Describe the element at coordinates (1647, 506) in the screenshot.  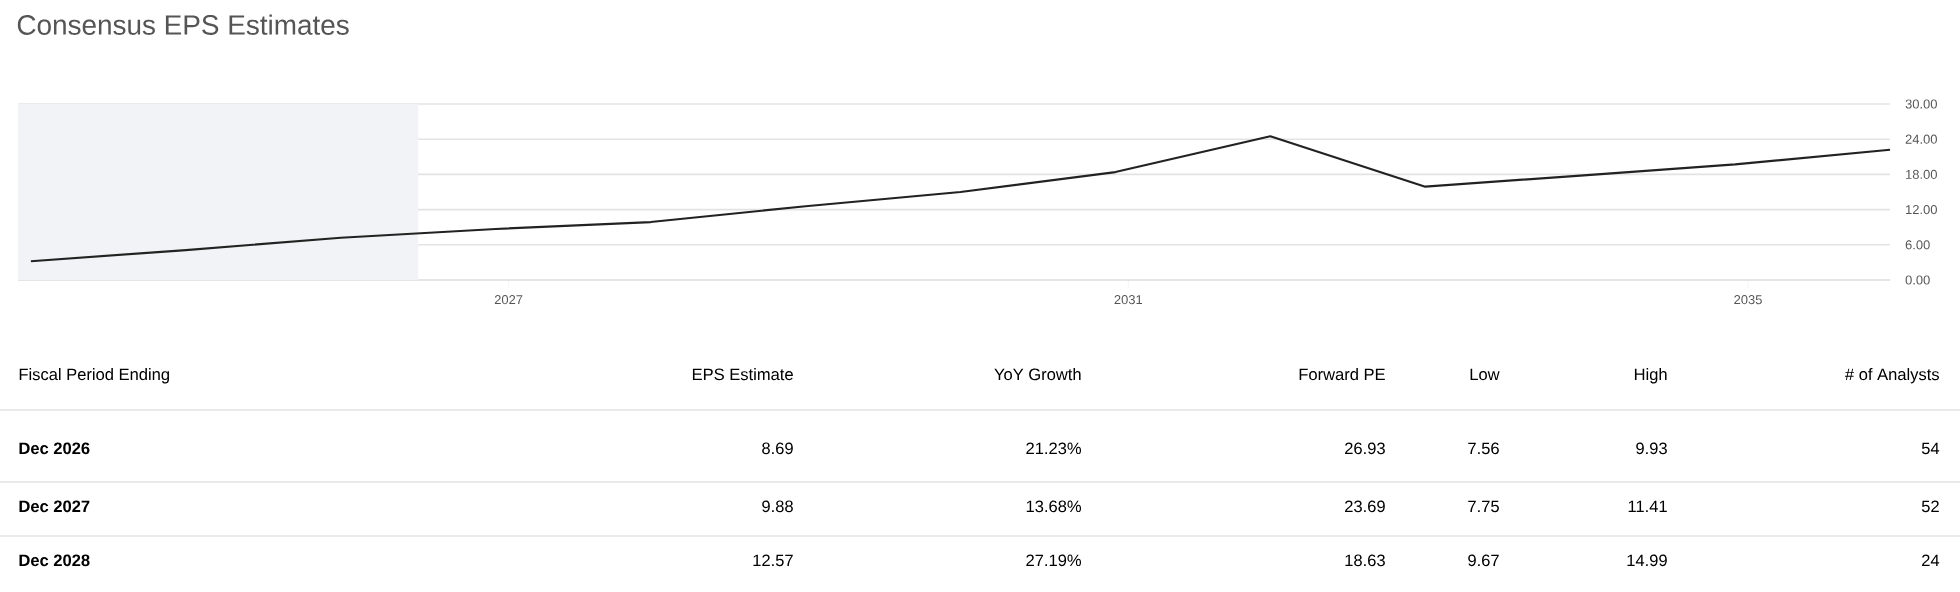
I see `text: 11.41` at that location.